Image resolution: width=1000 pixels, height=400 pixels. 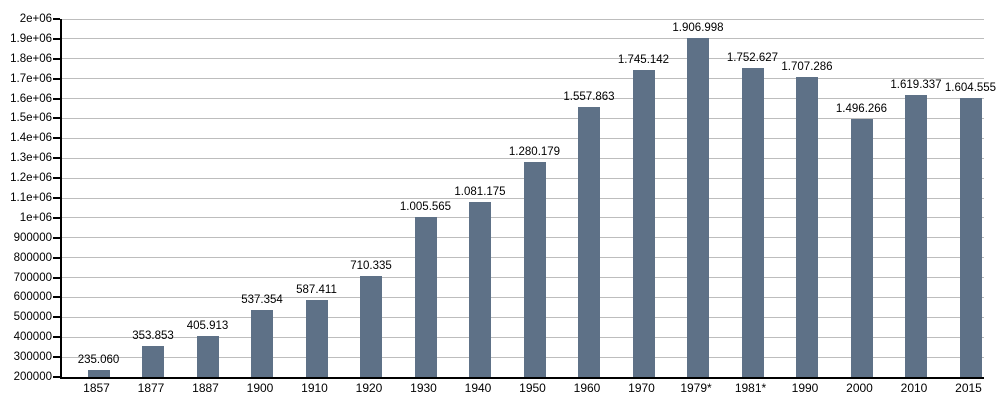 I want to click on y-axis-tick-label: 1.8e+06, so click(x=31, y=58).